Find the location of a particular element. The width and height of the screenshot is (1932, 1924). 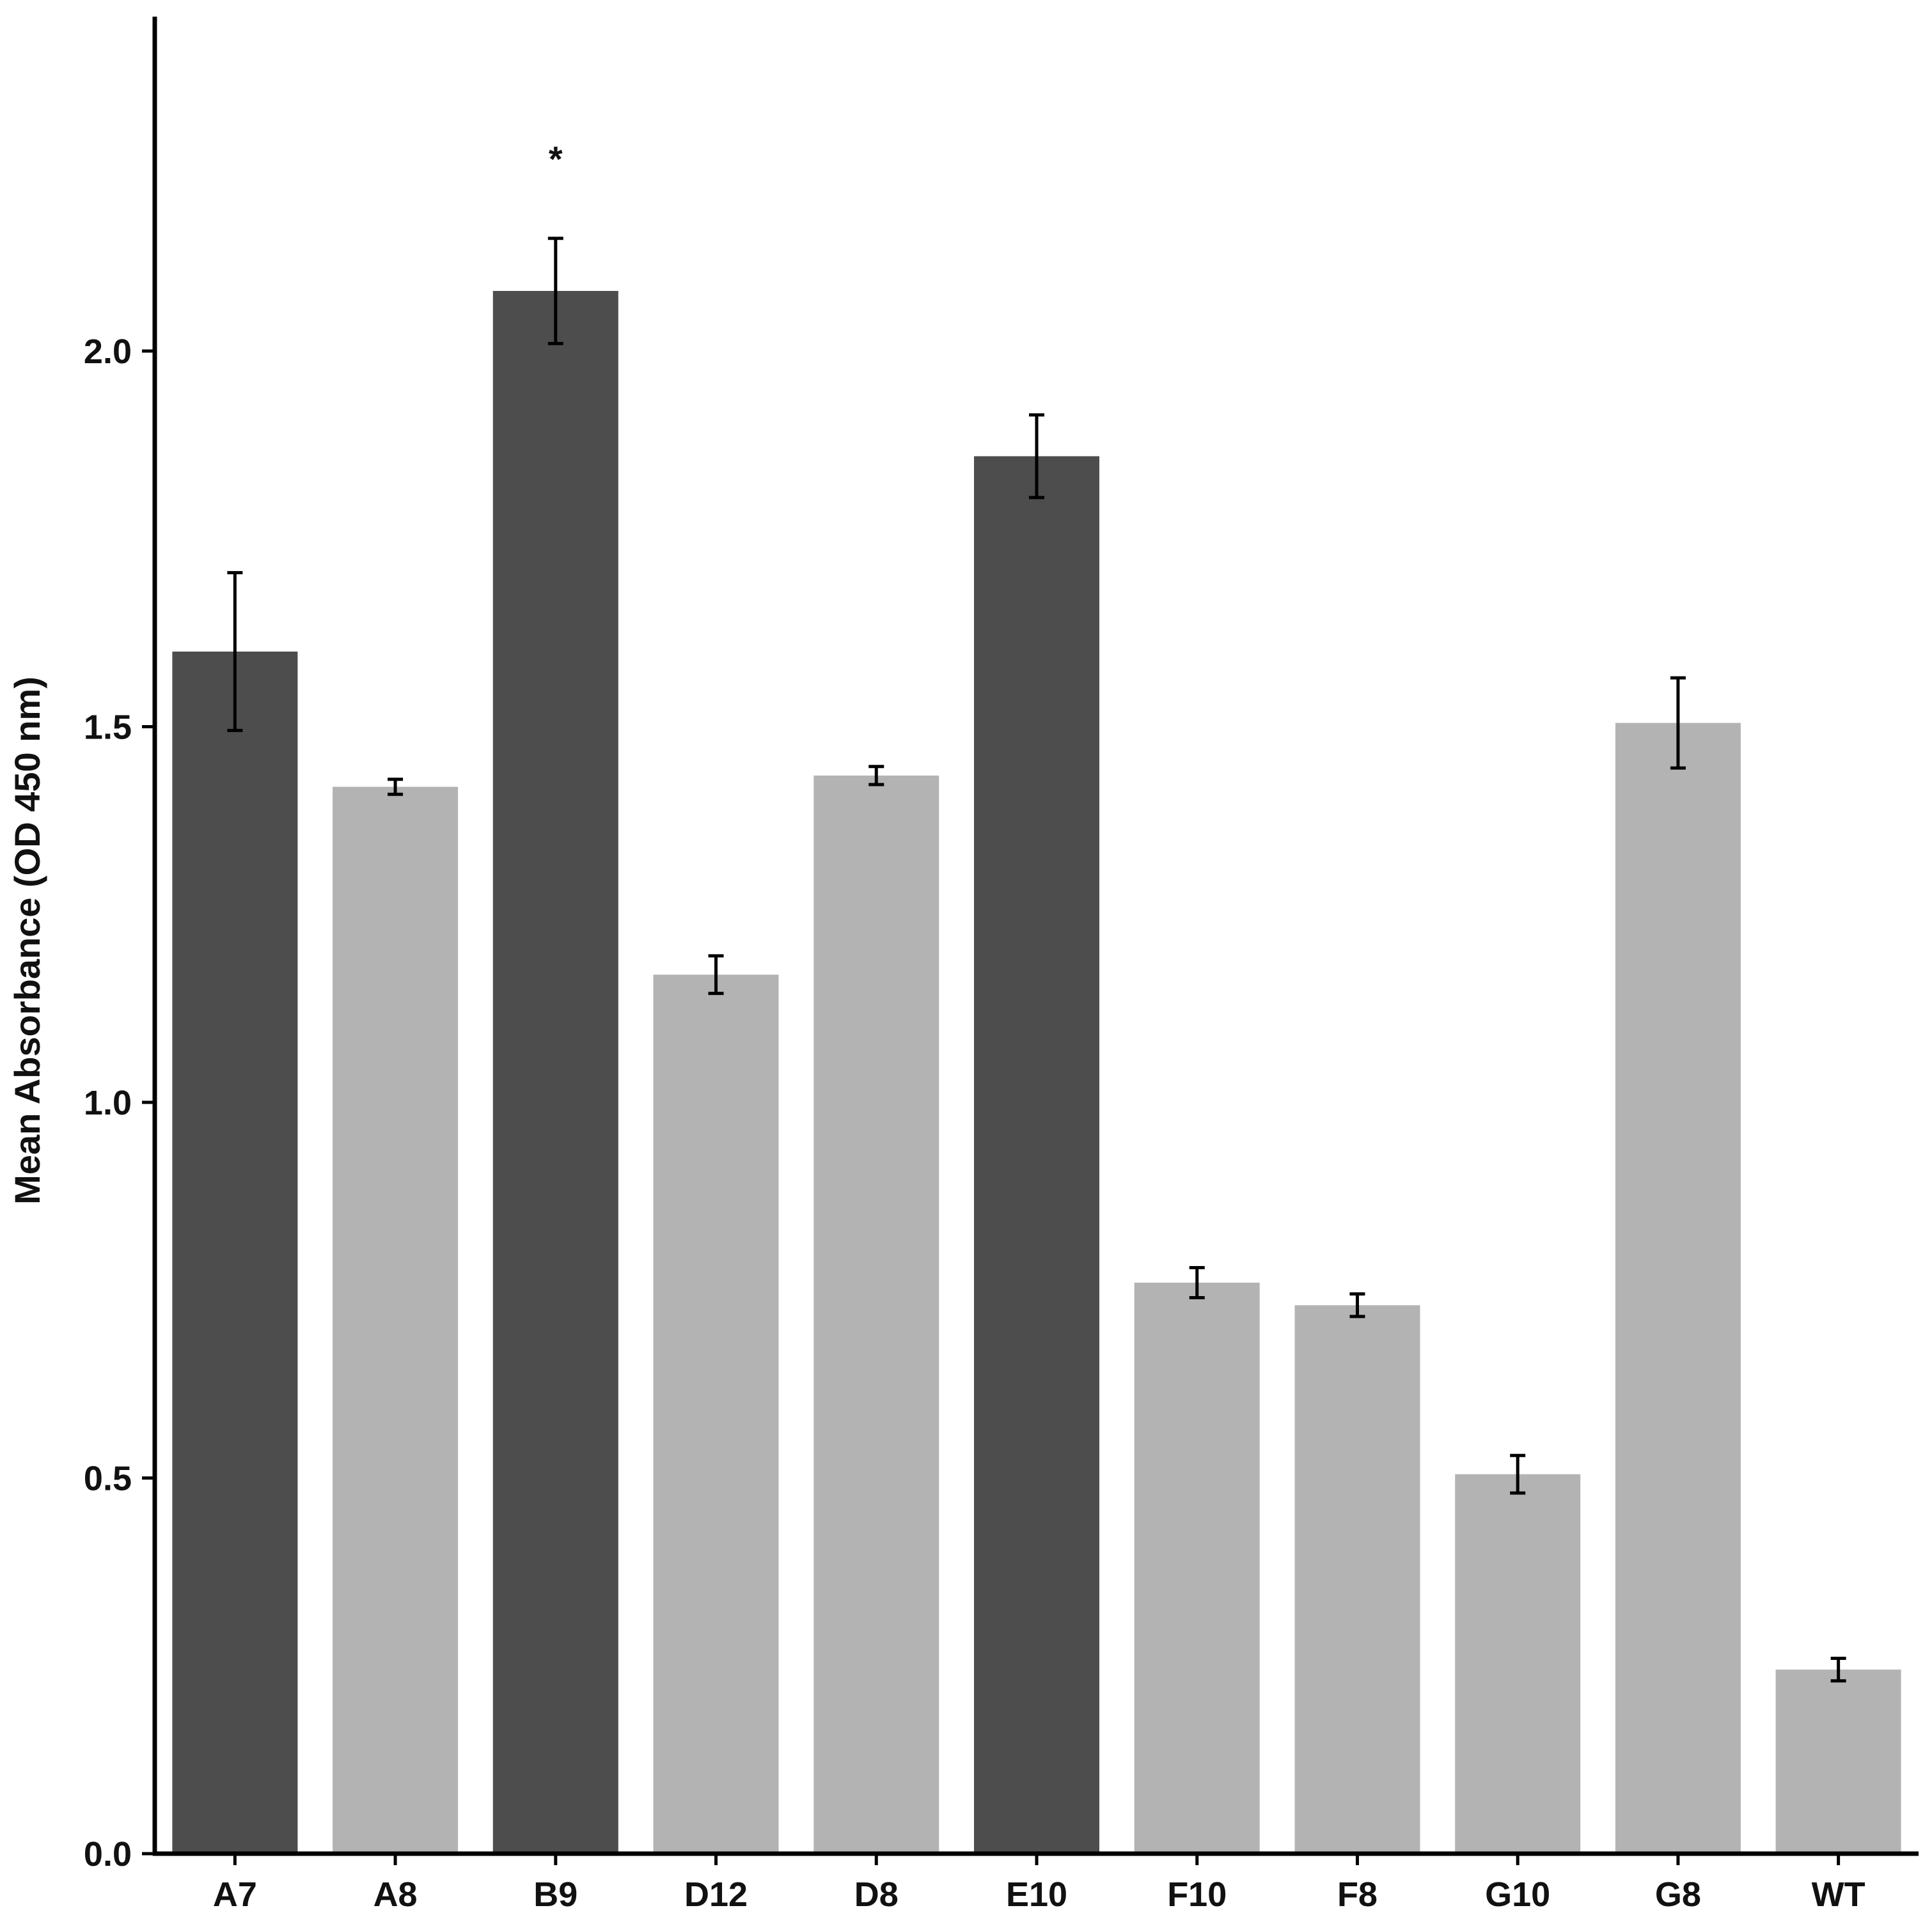

significance-marker-b9: * is located at coordinates (556, 159).